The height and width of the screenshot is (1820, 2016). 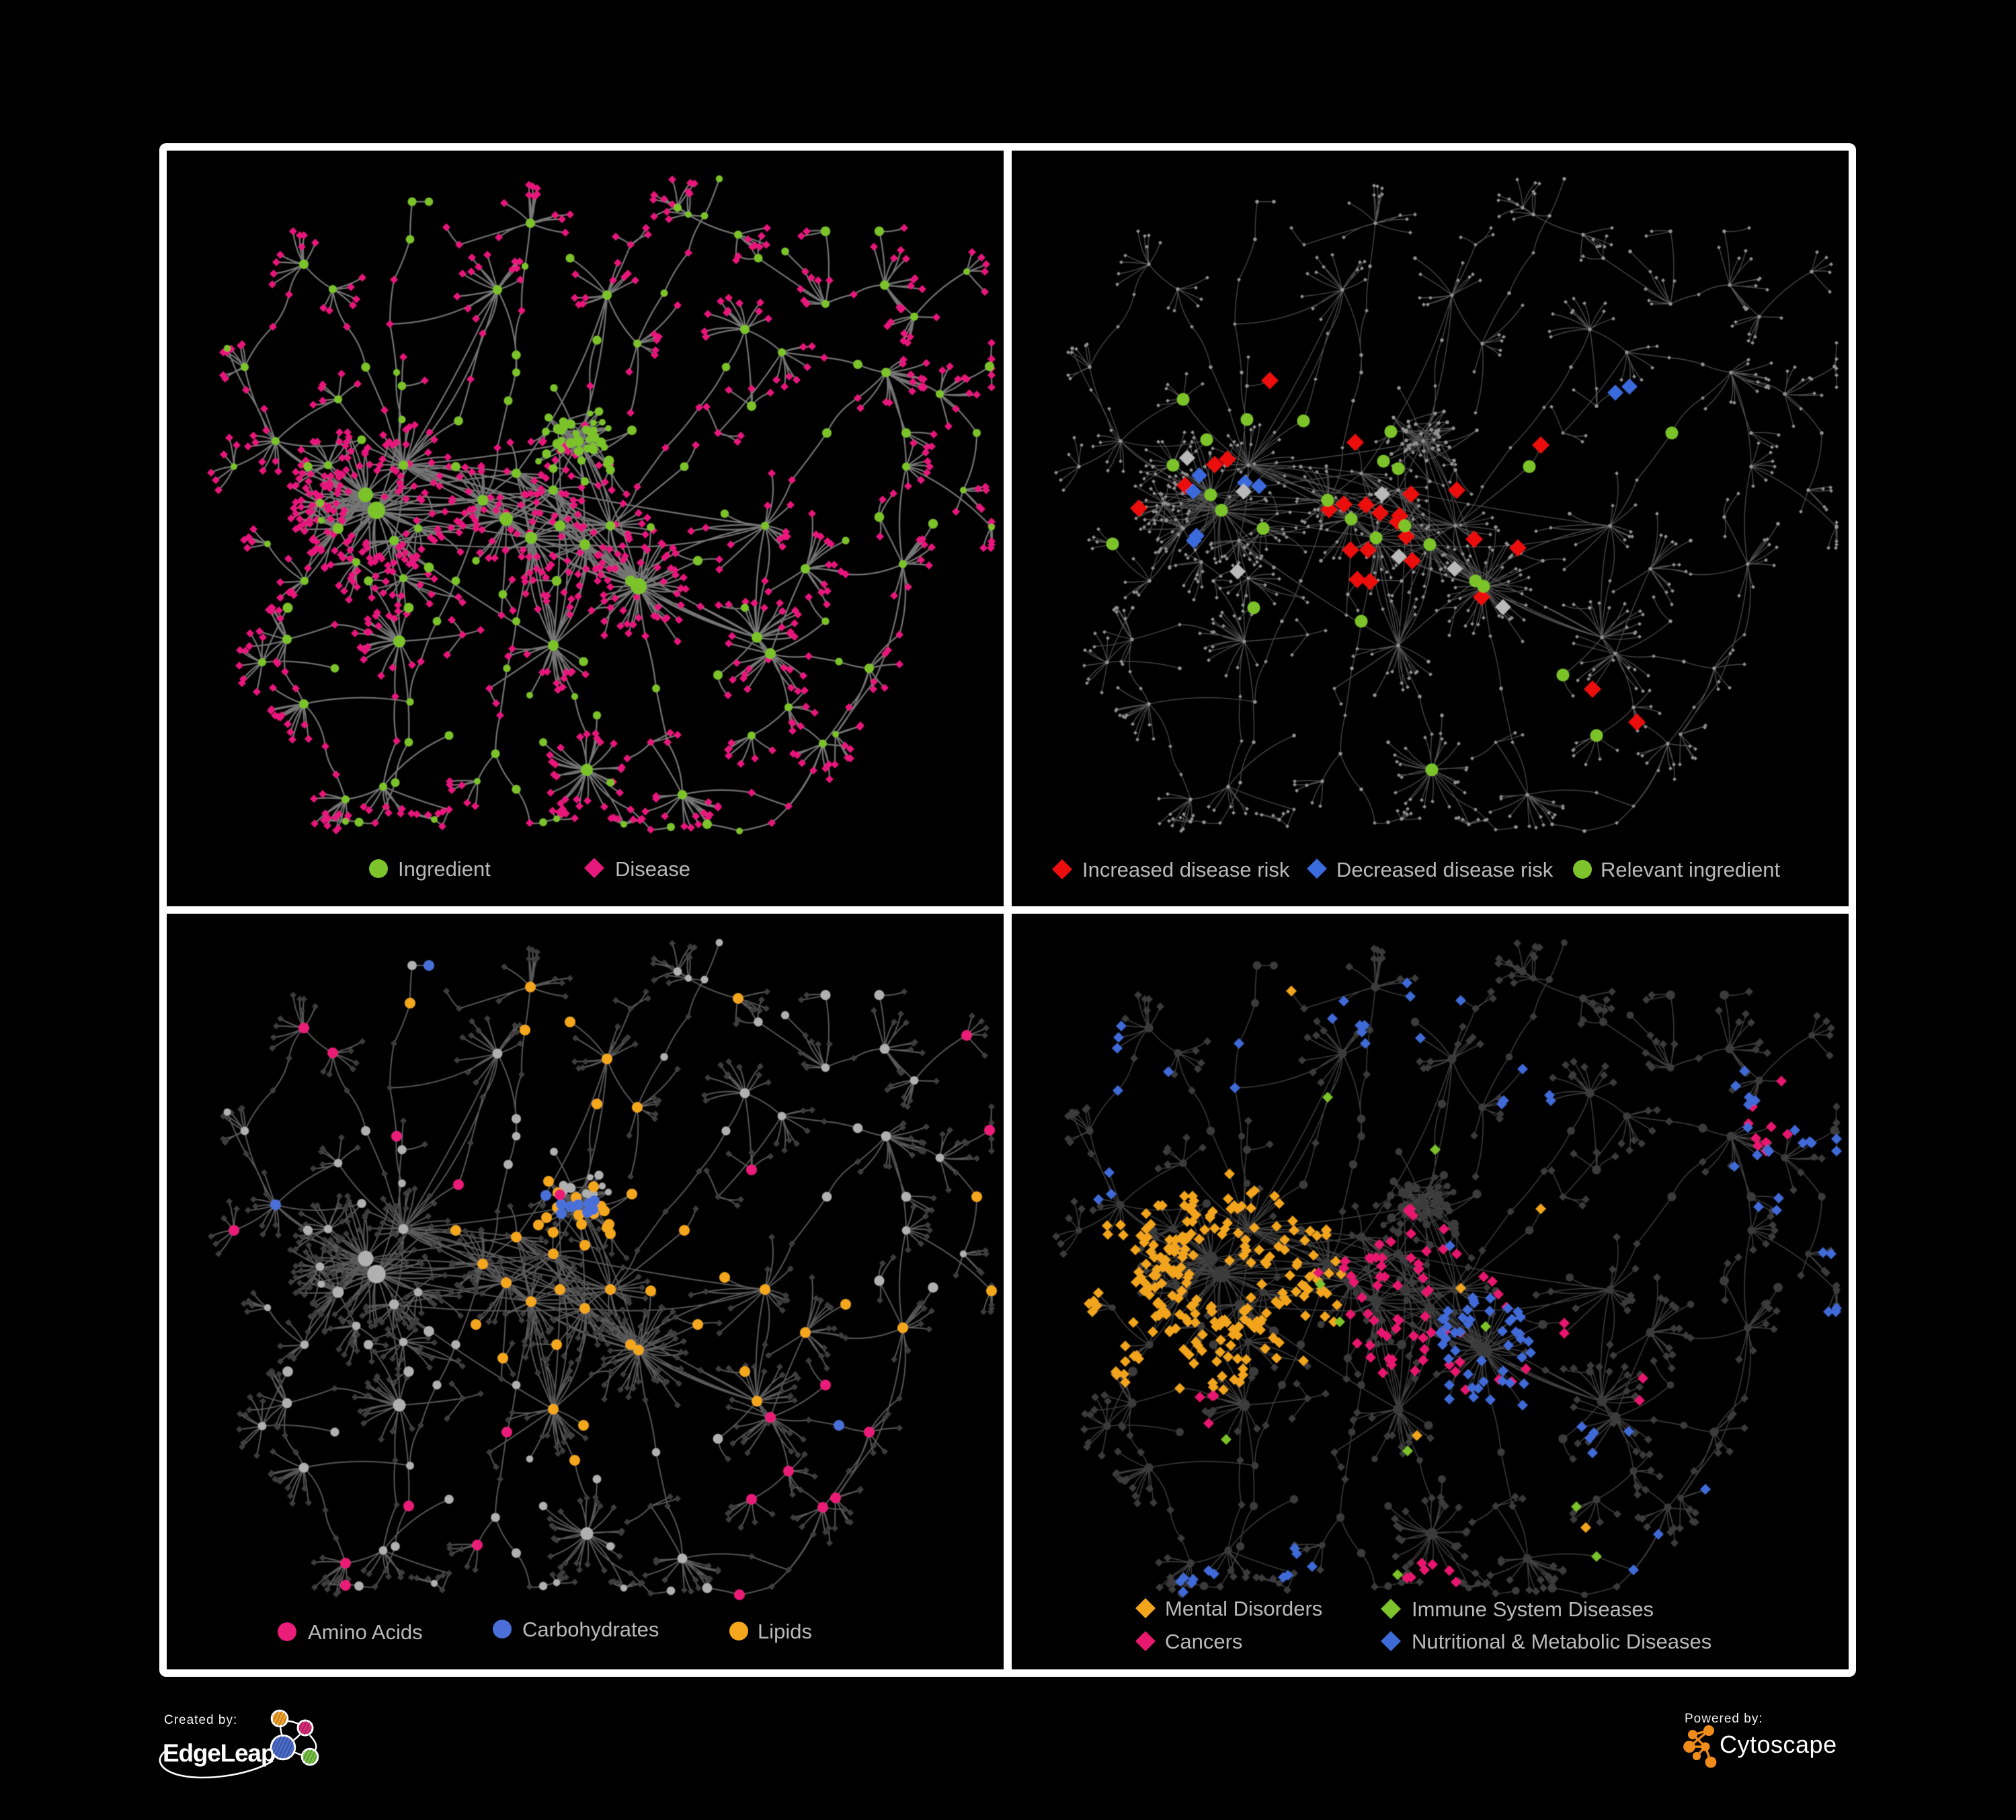 What do you see at coordinates (1186, 869) in the screenshot?
I see `svg-text: Increased disease risk` at bounding box center [1186, 869].